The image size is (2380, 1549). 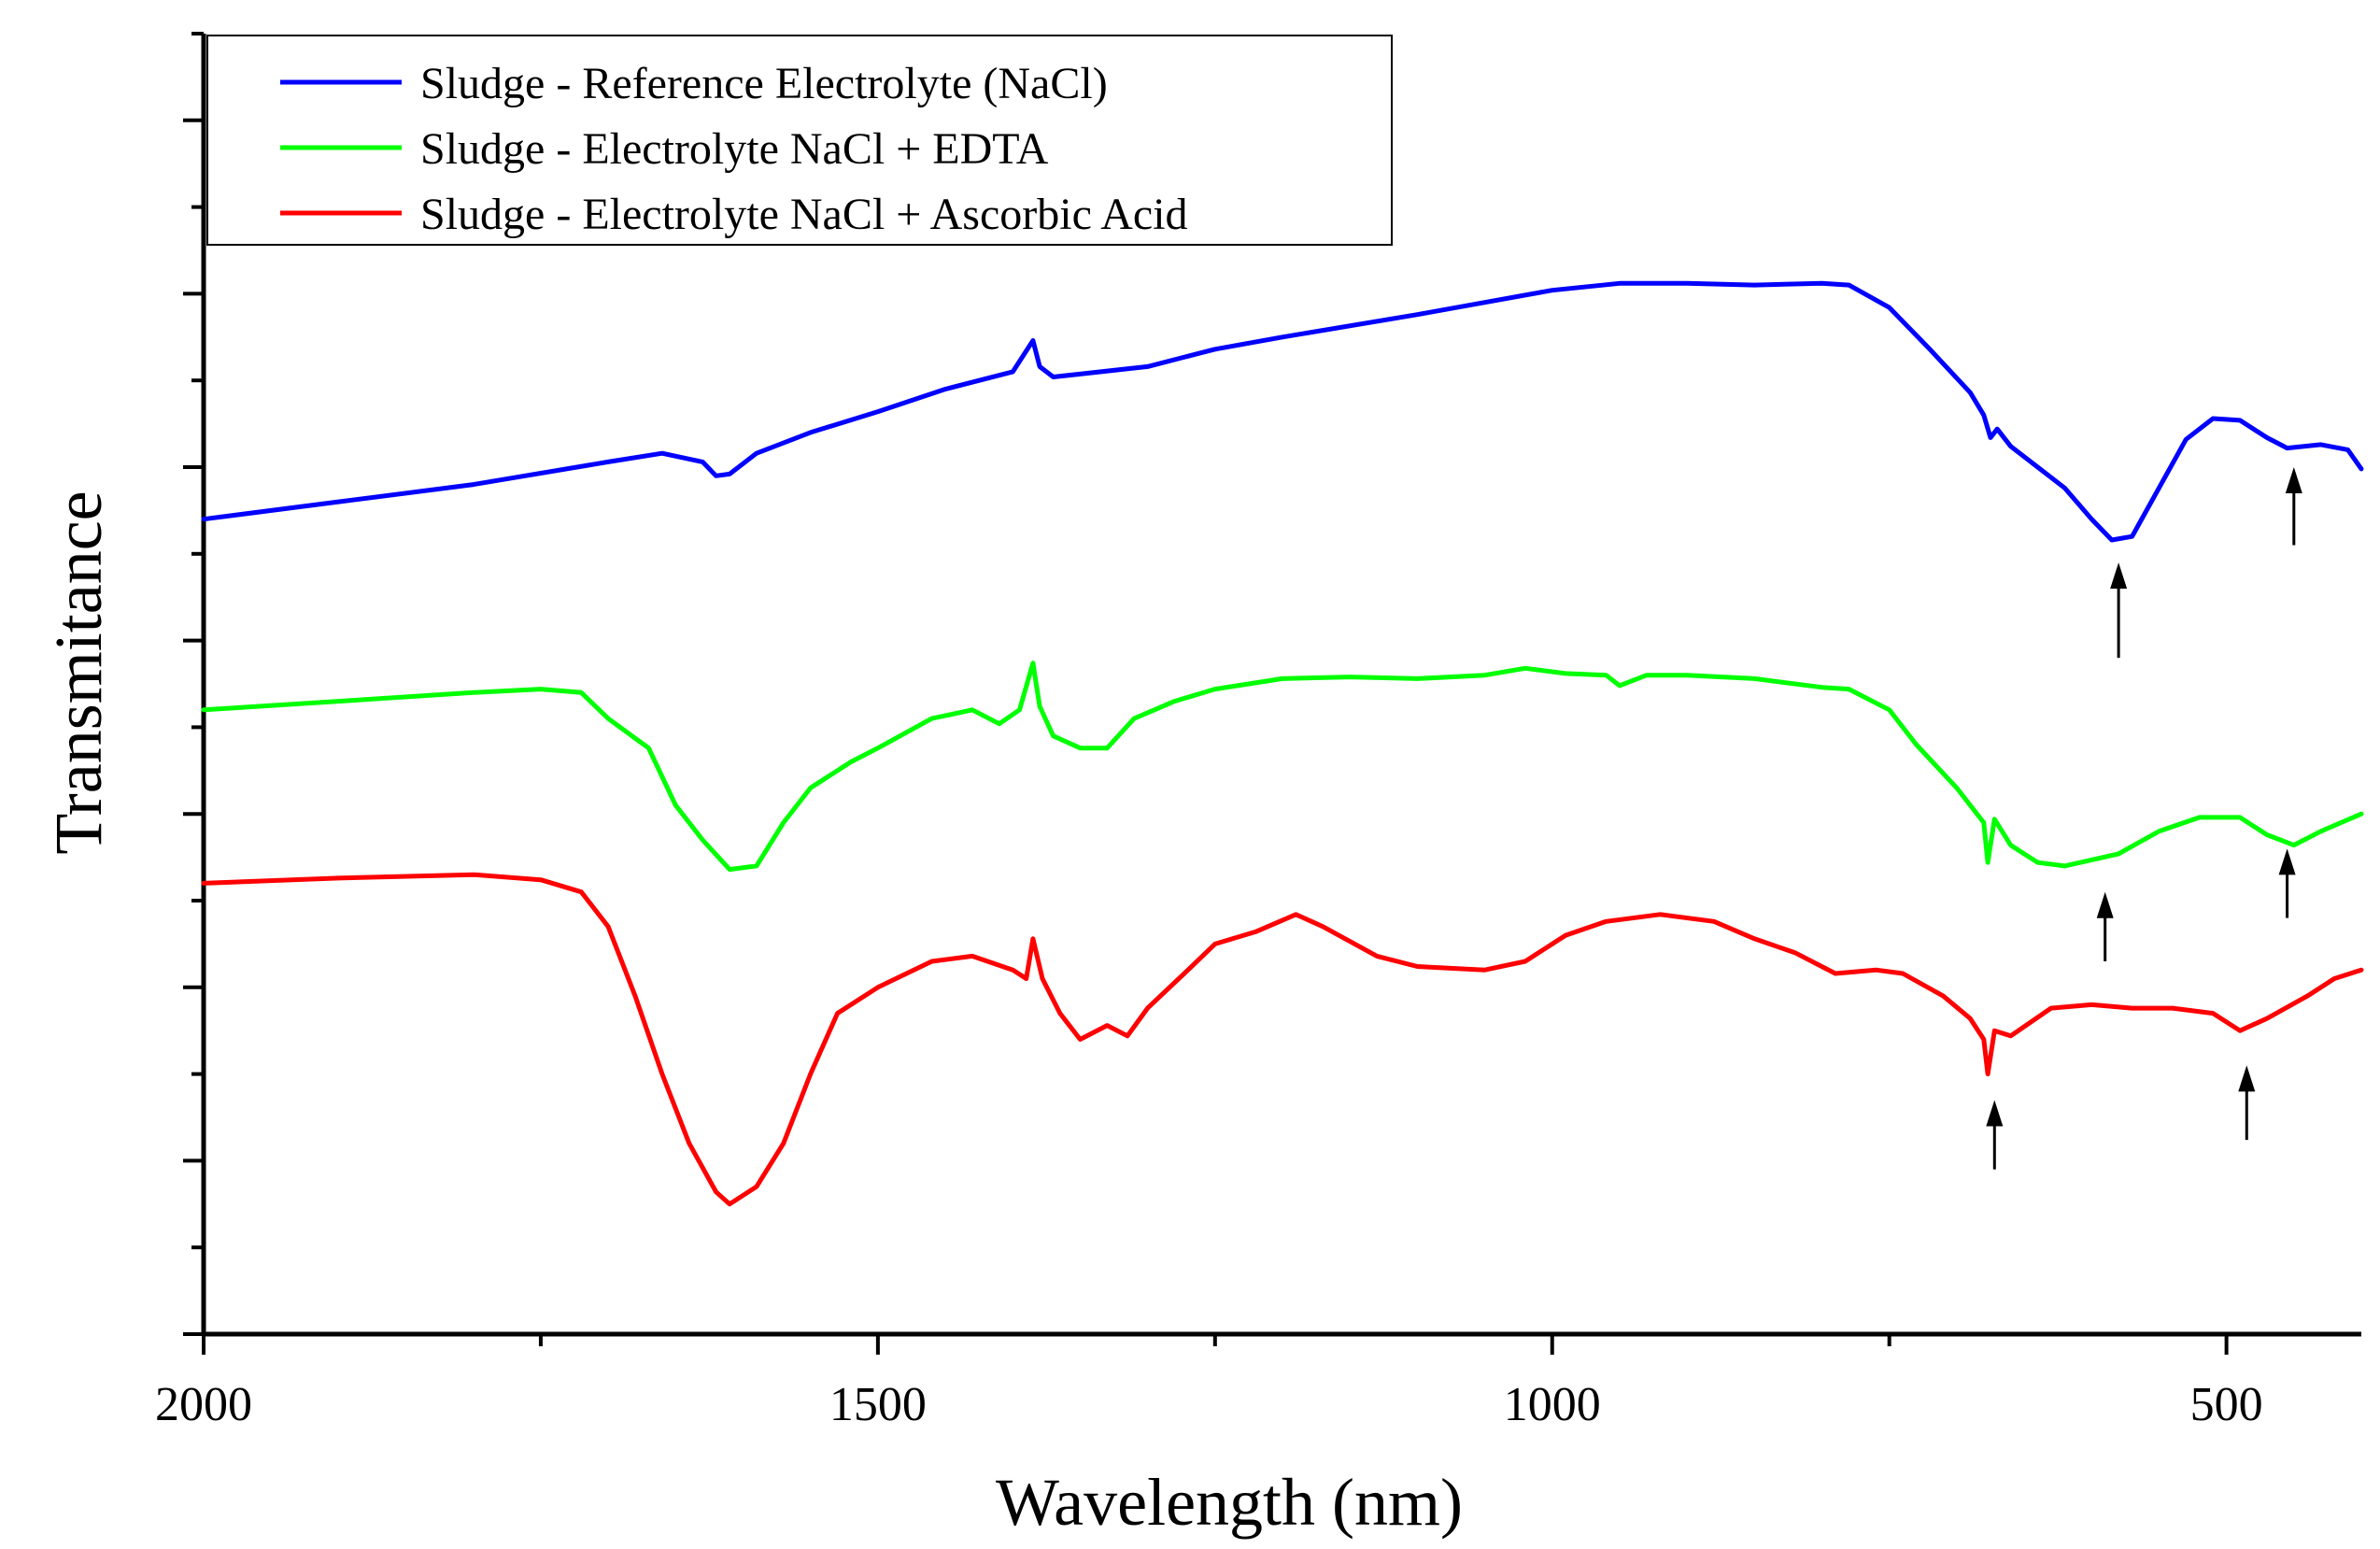 What do you see at coordinates (1229, 1502) in the screenshot?
I see `x-axis-title: Wavelength (nm)` at bounding box center [1229, 1502].